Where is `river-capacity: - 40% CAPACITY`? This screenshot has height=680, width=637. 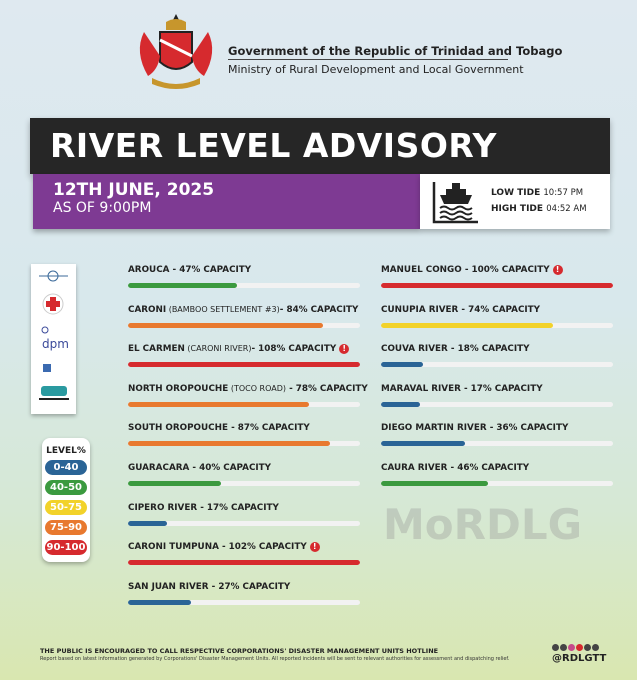
river-capacity: - 40% CAPACITY is located at coordinates (230, 468).